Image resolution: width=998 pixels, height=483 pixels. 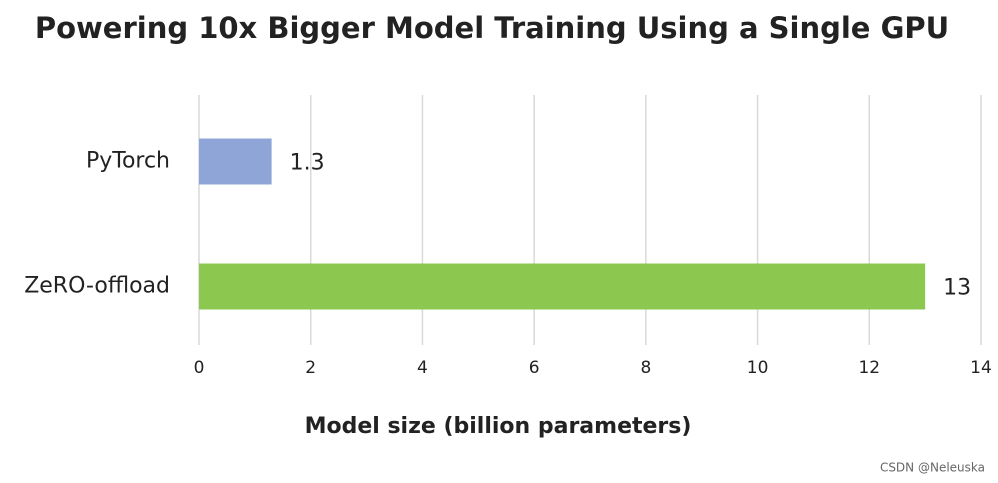 What do you see at coordinates (932, 468) in the screenshot?
I see `watermark: CSDN @Neleuska` at bounding box center [932, 468].